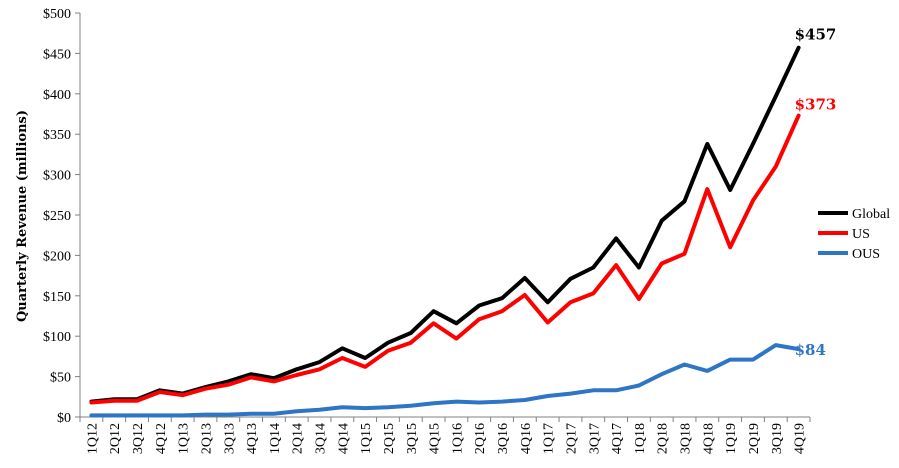  What do you see at coordinates (366, 438) in the screenshot?
I see `x-tick-label: 1Q15` at bounding box center [366, 438].